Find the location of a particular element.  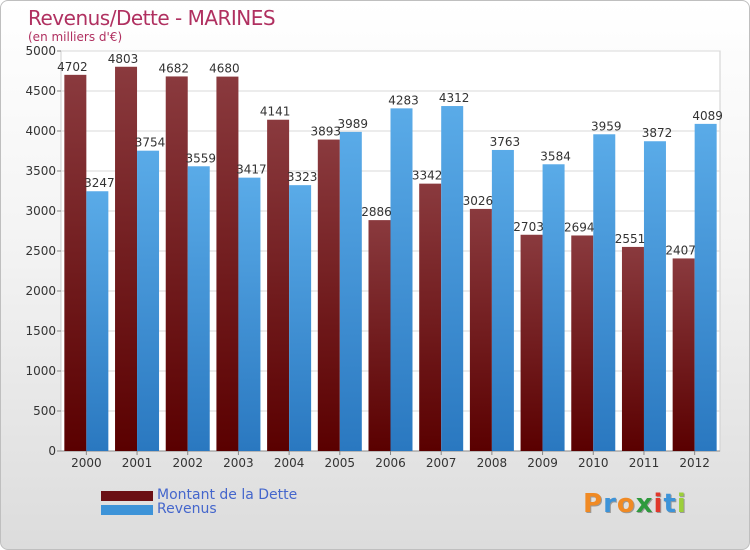

data-label: 3584 is located at coordinates (555, 156).